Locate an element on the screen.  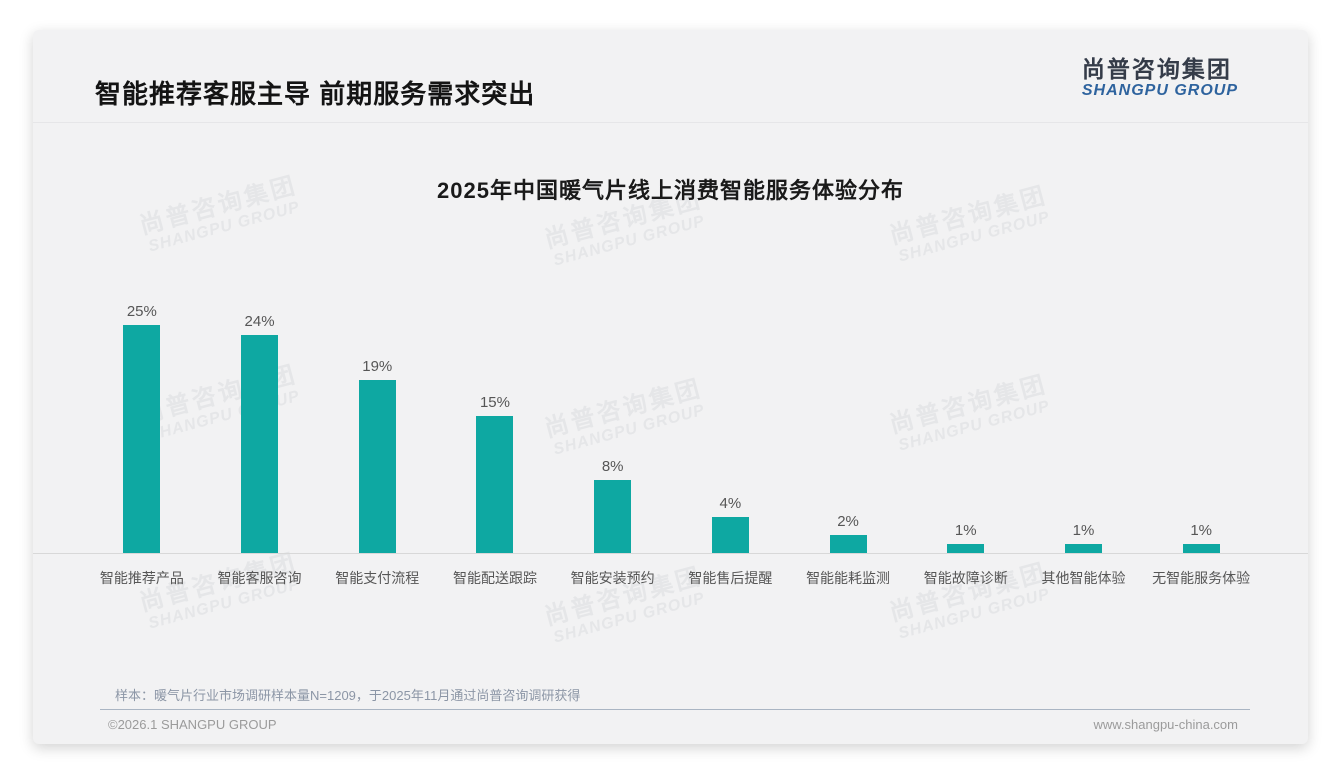
category-label: 无智能服务体验 is located at coordinates (1201, 578).